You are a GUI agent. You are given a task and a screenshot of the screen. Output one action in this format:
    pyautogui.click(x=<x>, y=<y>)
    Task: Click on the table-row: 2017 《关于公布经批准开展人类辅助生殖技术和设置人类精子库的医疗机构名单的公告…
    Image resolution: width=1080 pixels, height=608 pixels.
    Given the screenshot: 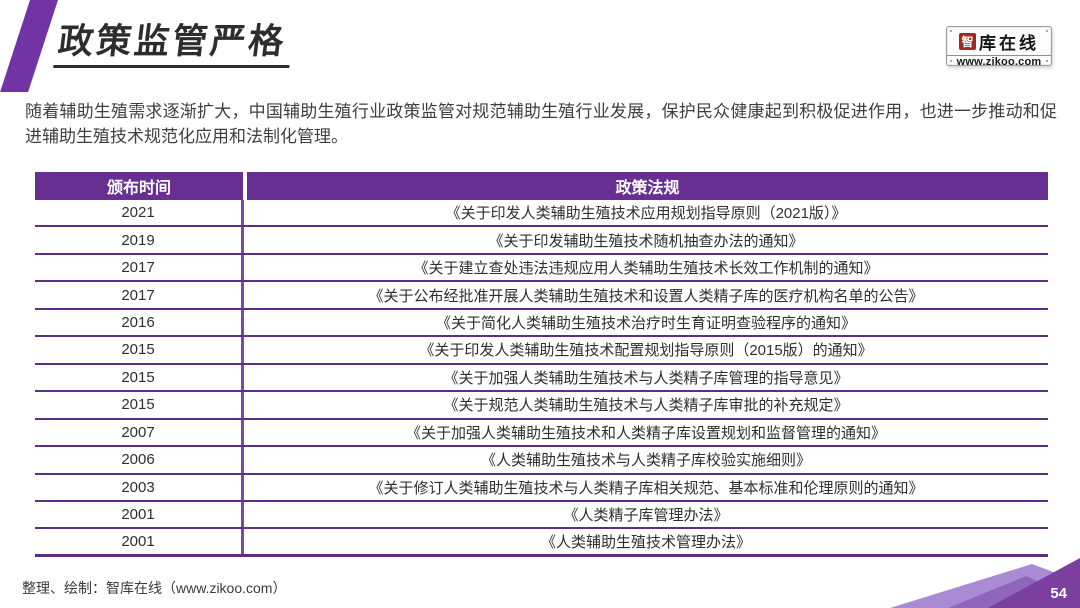 What is the action you would take?
    pyautogui.click(x=541, y=296)
    